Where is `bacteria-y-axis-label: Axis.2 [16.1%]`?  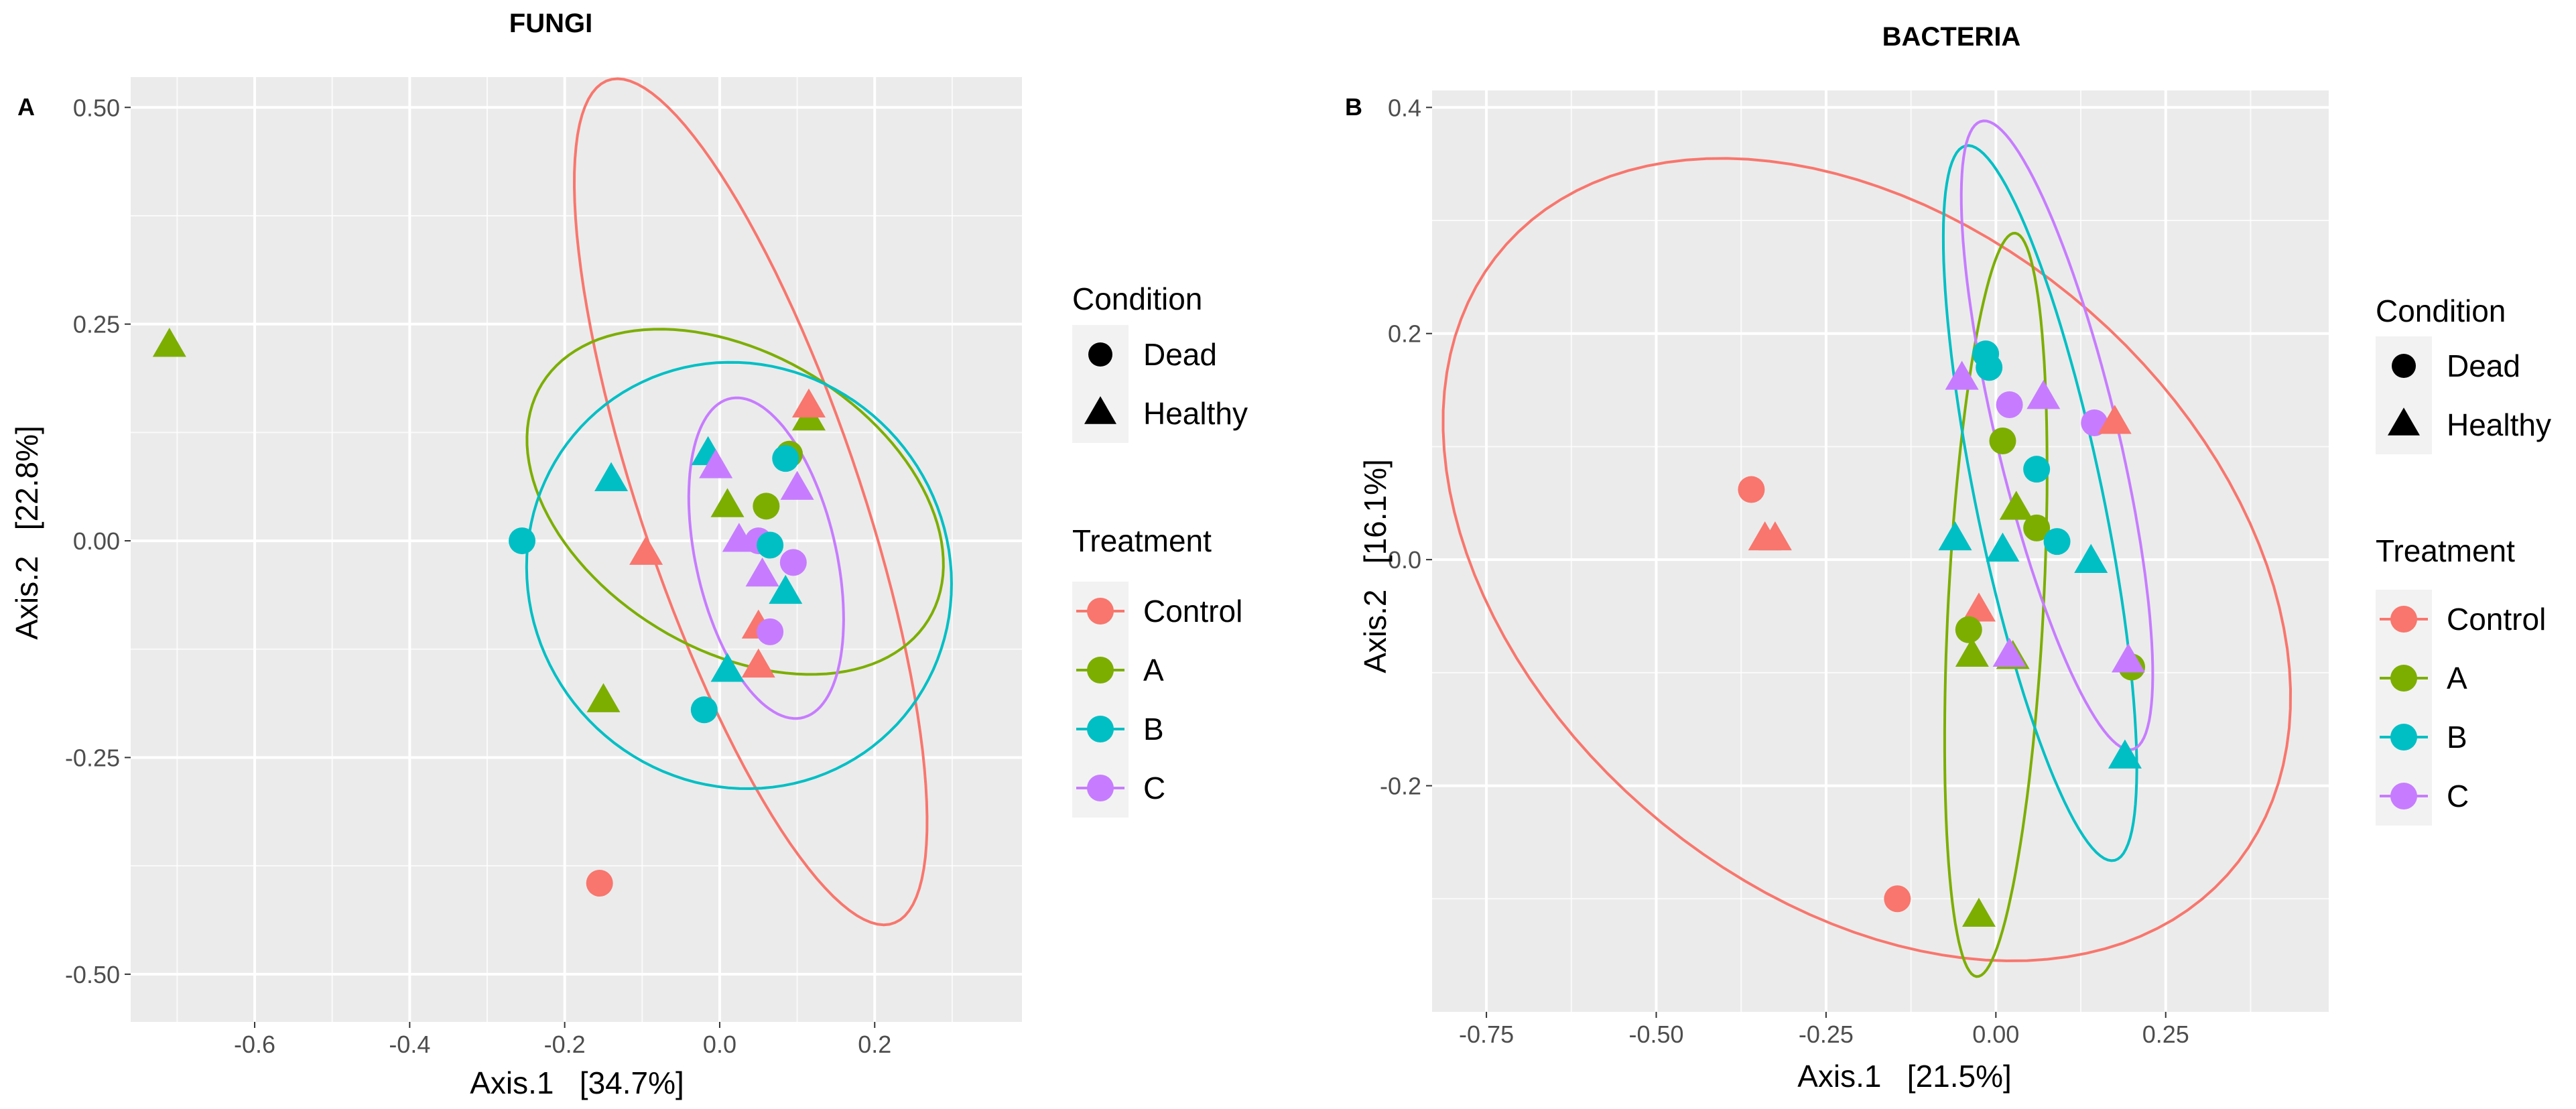
bacteria-y-axis-label: Axis.2 [16.1%] is located at coordinates (1375, 566).